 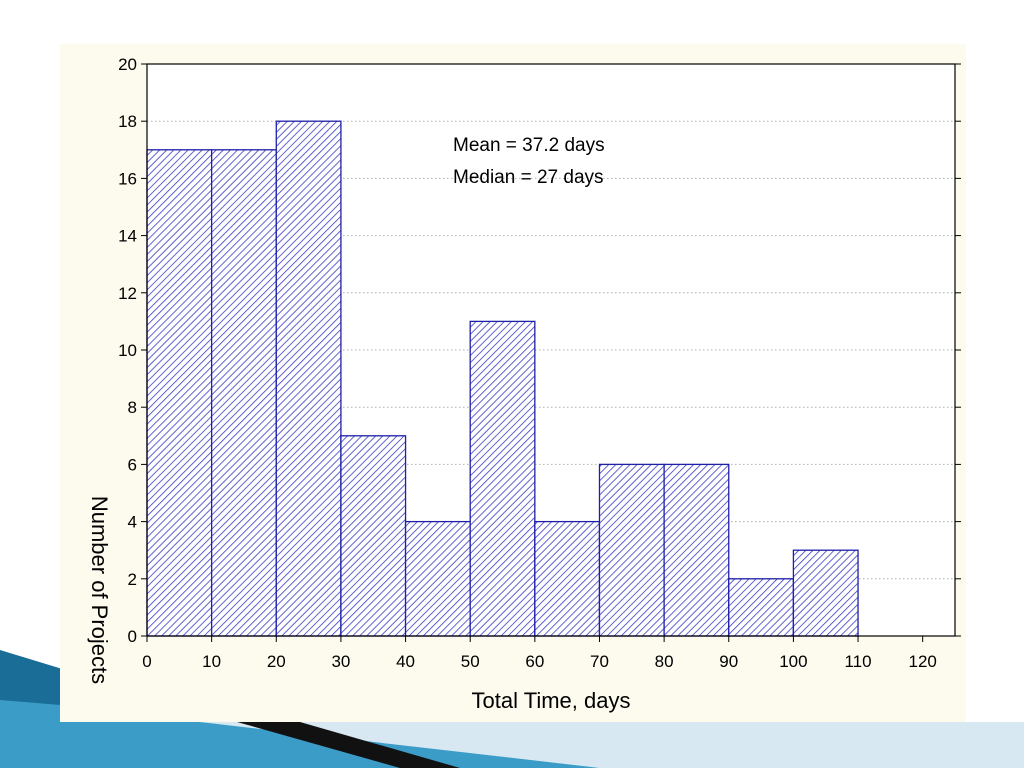 What do you see at coordinates (405, 661) in the screenshot?
I see `x-tick-label: 40` at bounding box center [405, 661].